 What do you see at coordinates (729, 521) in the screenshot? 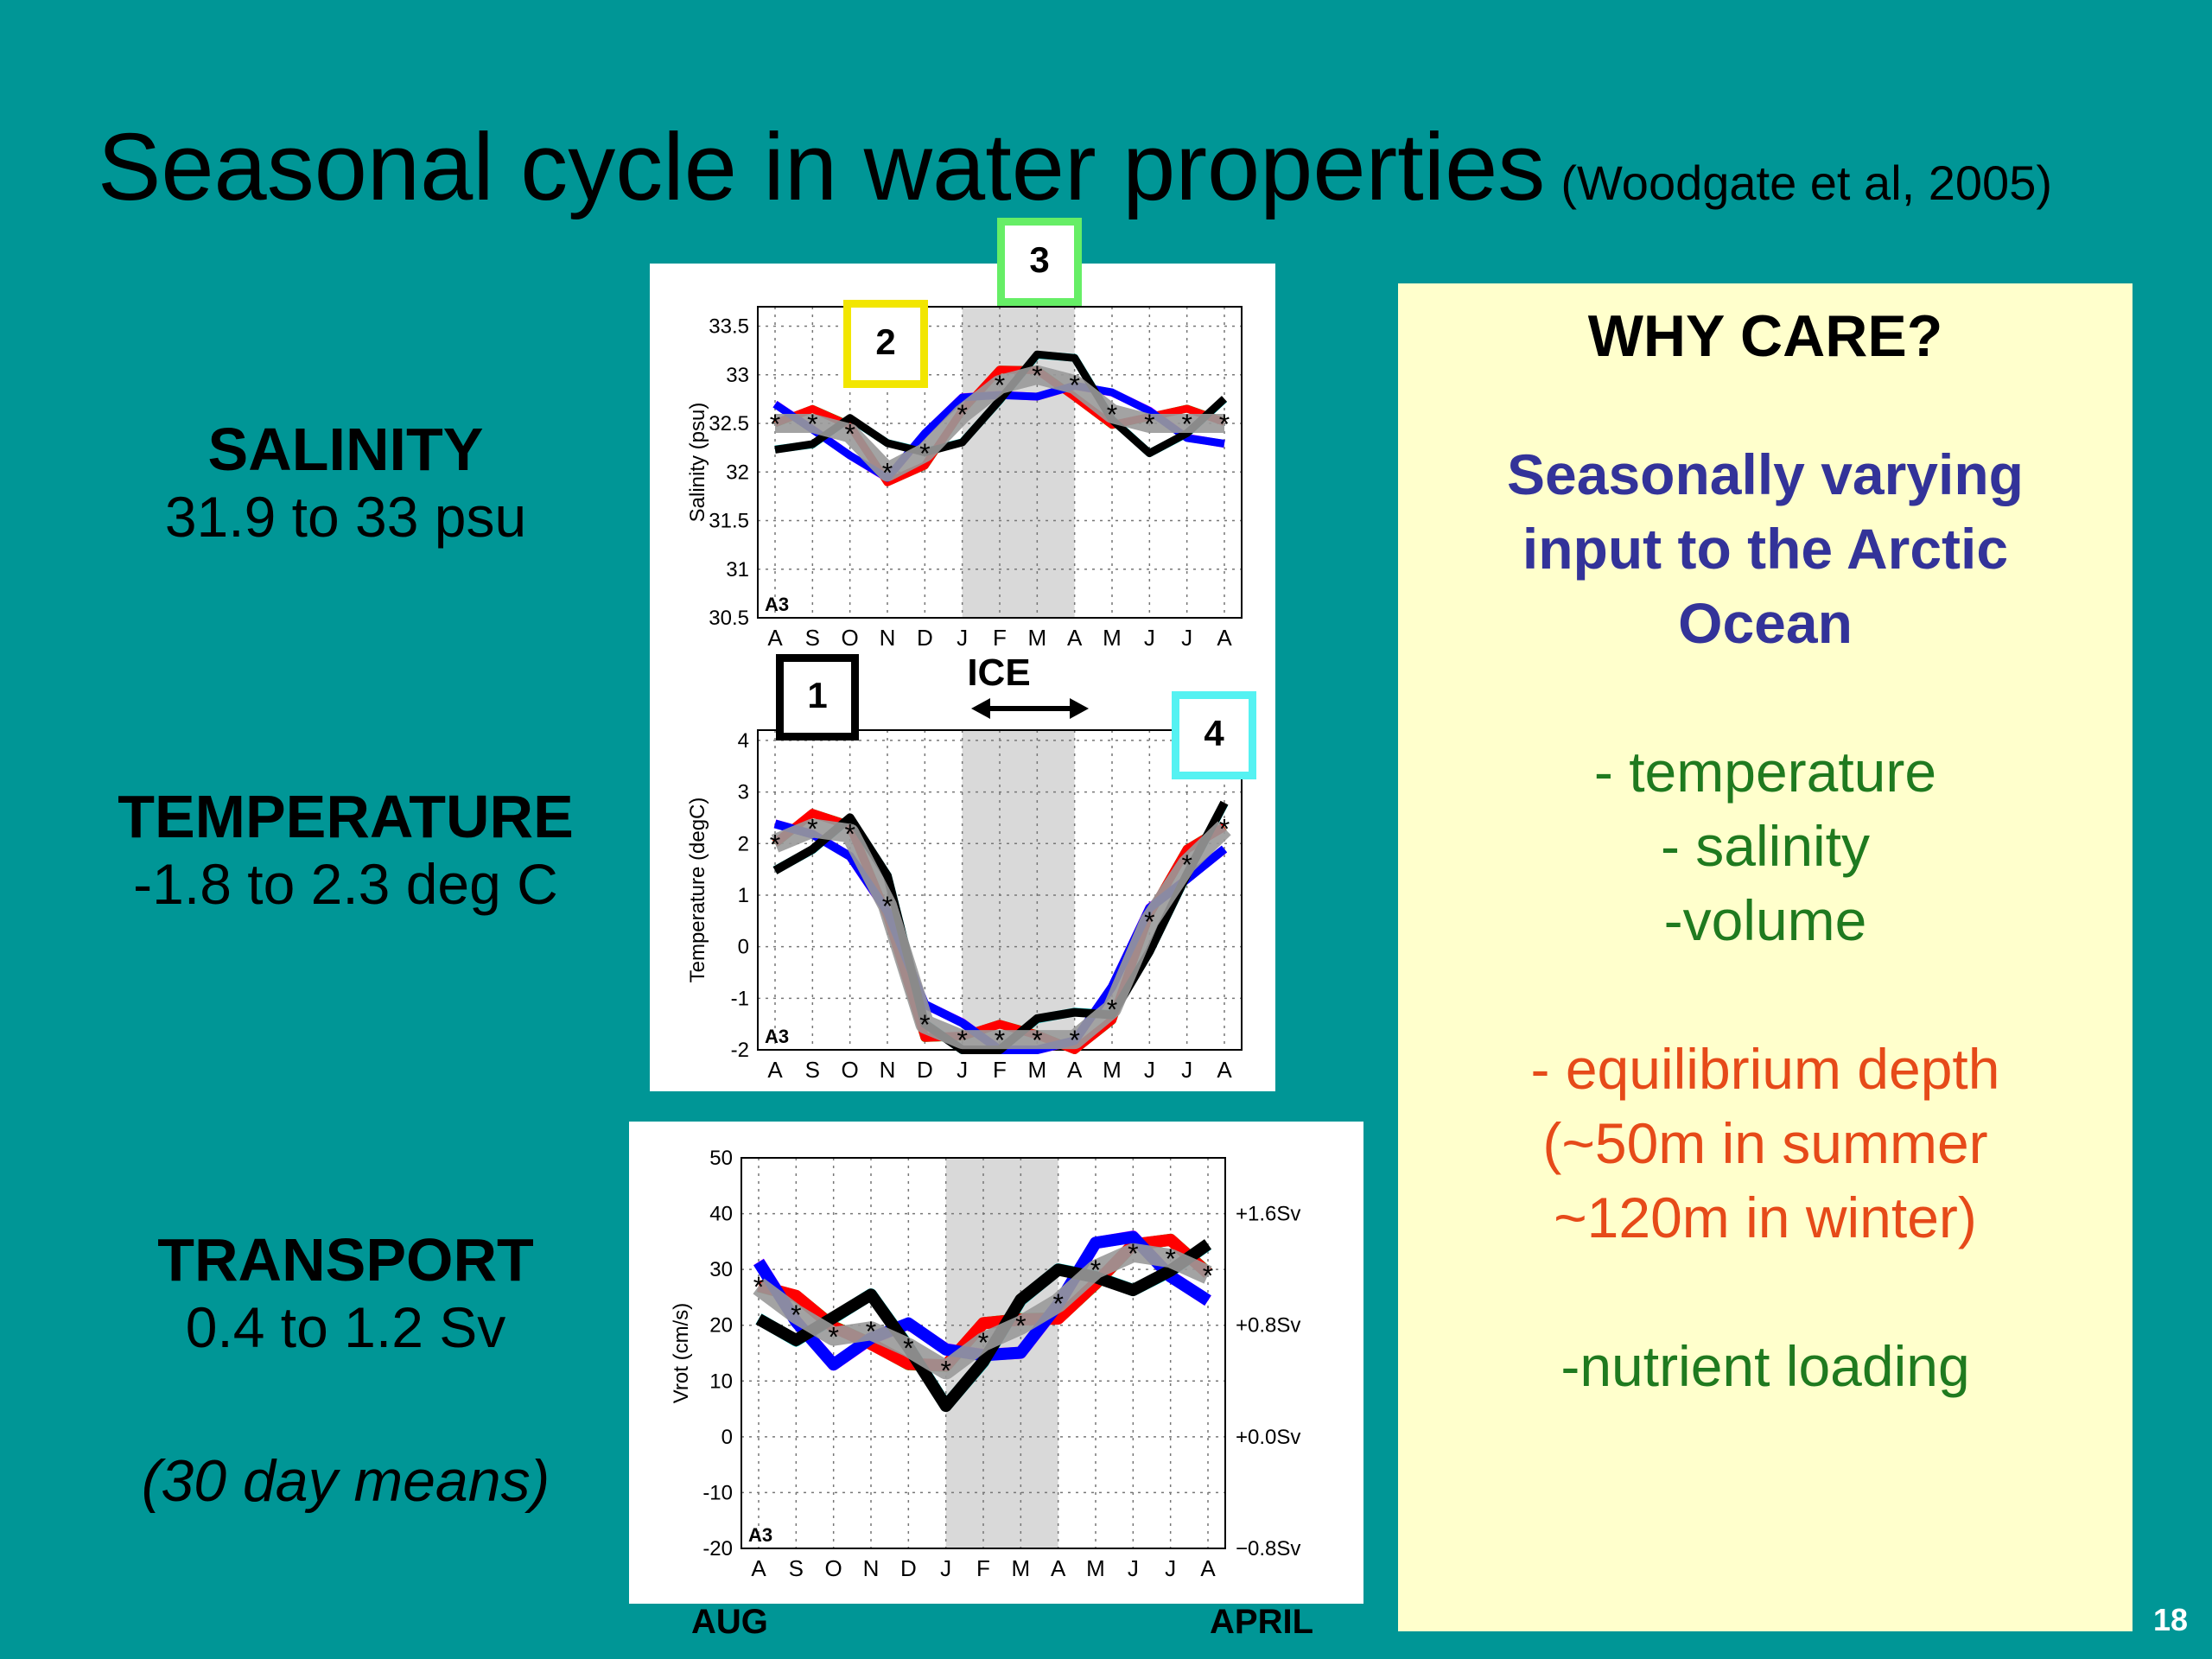
I see `y-tick-label: 31.5` at bounding box center [729, 521].